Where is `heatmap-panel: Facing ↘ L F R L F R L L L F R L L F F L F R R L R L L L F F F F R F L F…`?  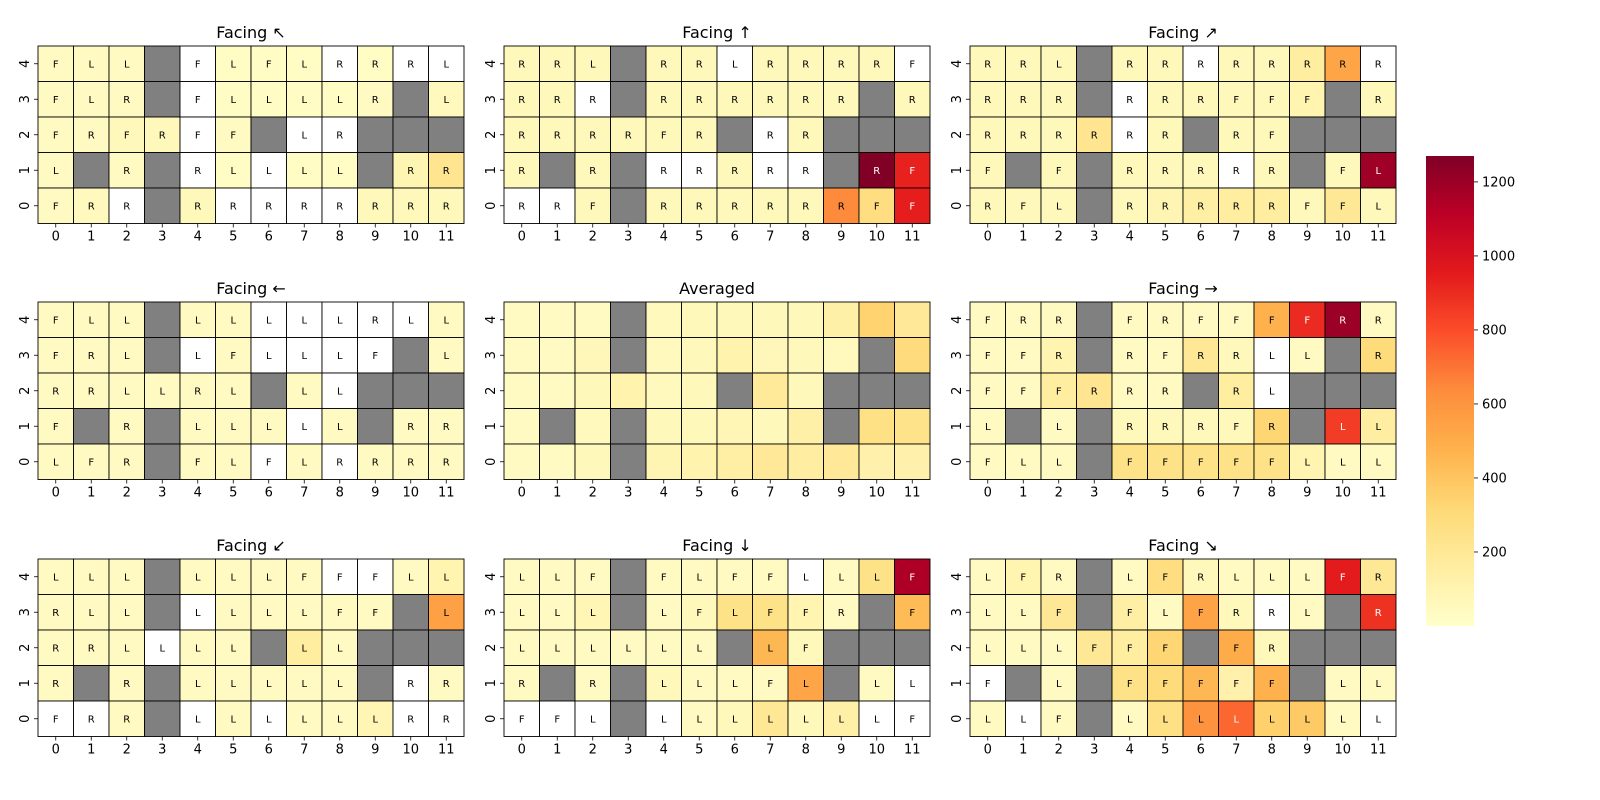
heatmap-panel: Facing ↘ L F R L F R L L L F R L L F F L F R R L R L L L F F F F R F L F… is located at coordinates (1173, 647).